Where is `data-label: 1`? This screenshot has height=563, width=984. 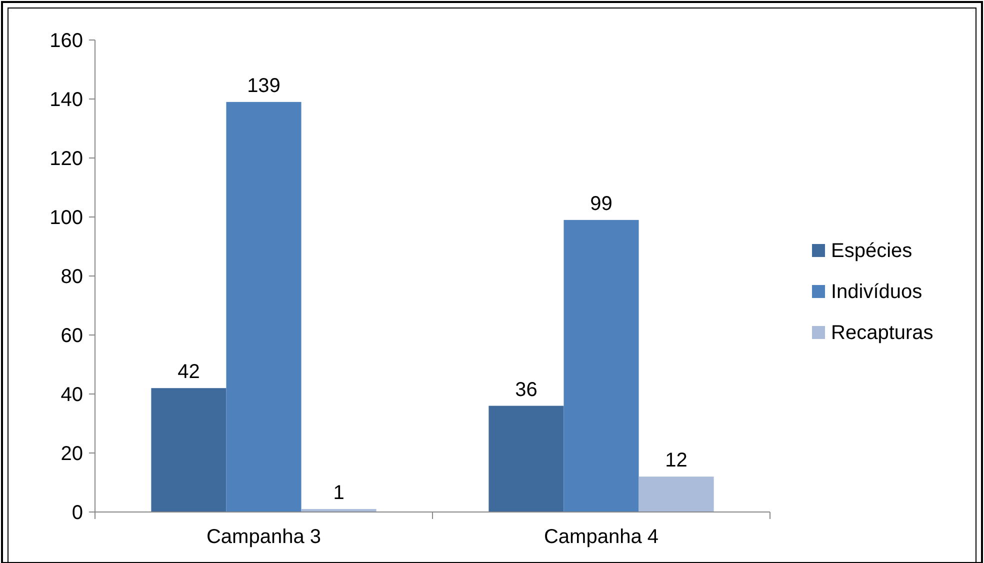 data-label: 1 is located at coordinates (338, 493).